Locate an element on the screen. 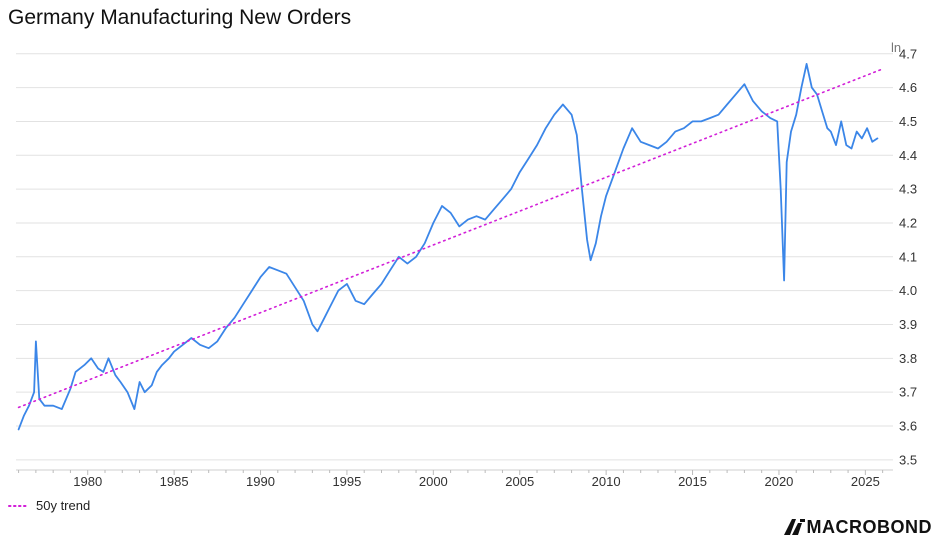 This screenshot has width=940, height=543. macrobond-logo: MACROBOND is located at coordinates (858, 526).